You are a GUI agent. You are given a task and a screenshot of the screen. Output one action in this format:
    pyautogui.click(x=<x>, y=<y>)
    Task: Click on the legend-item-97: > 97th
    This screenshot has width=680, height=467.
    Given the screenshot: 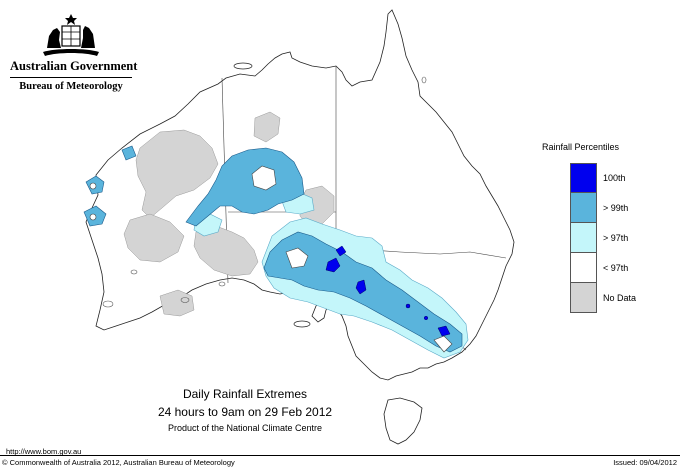 What is the action you would take?
    pyautogui.click(x=620, y=238)
    